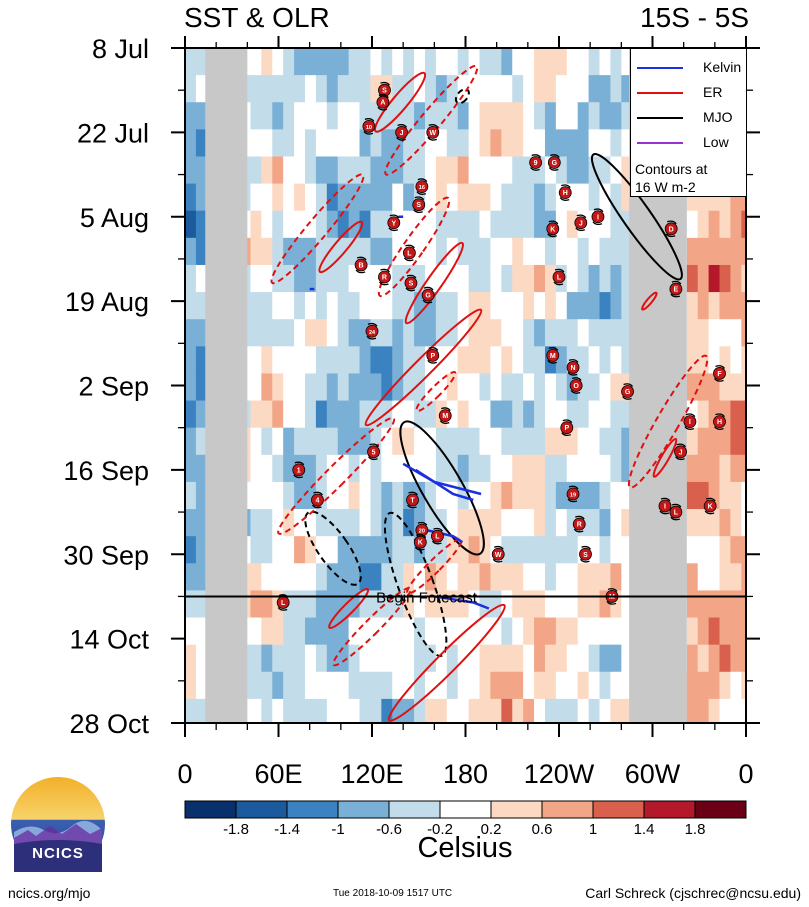  What do you see at coordinates (369, 126) in the screenshot?
I see `tropical-cyclone-marker: 10` at bounding box center [369, 126].